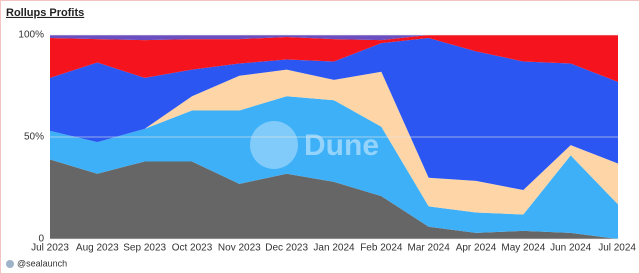 The width and height of the screenshot is (640, 274). Describe the element at coordinates (50, 248) in the screenshot. I see `x-tick-label: Jul 2023` at that location.